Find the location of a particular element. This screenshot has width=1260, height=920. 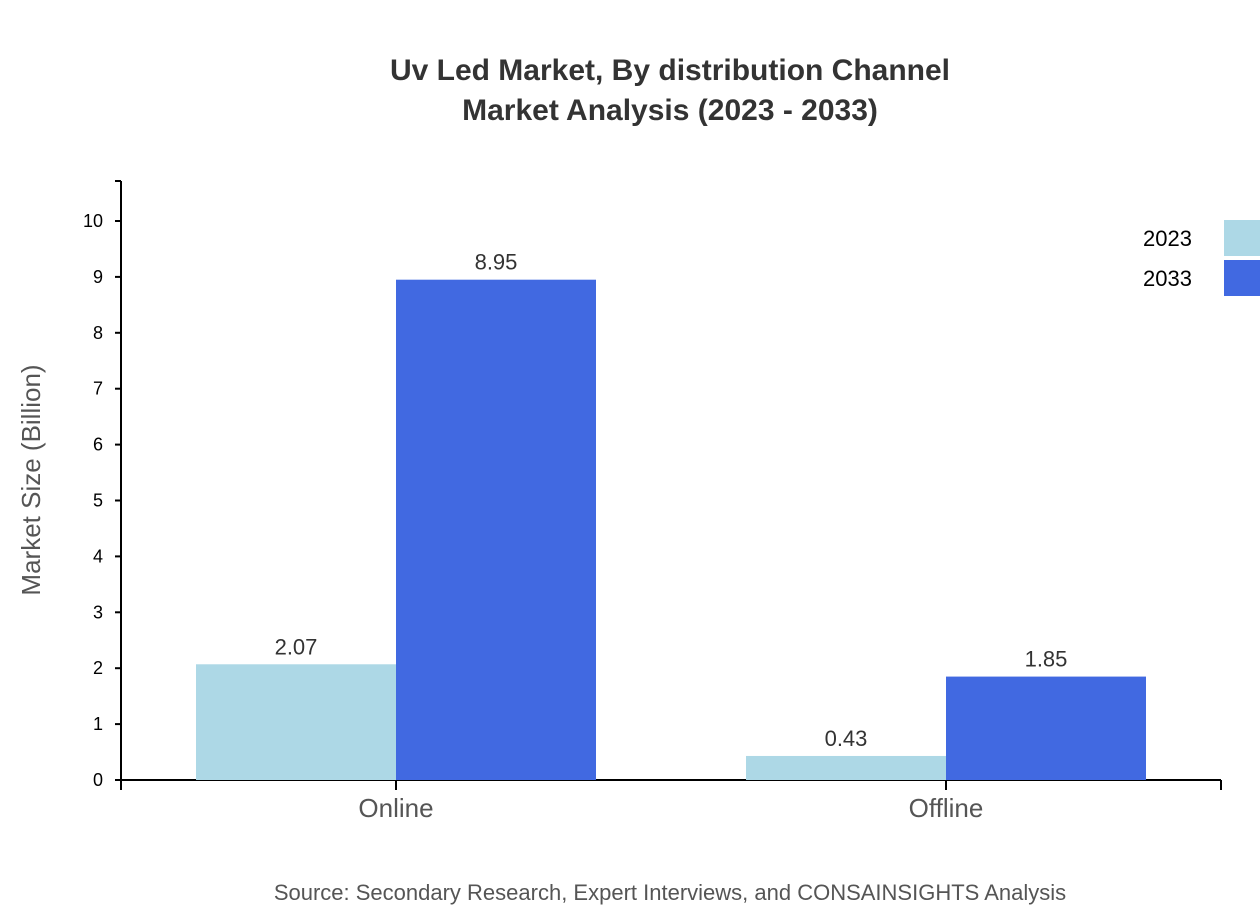

x-tick-label: Offline is located at coordinates (946, 808).